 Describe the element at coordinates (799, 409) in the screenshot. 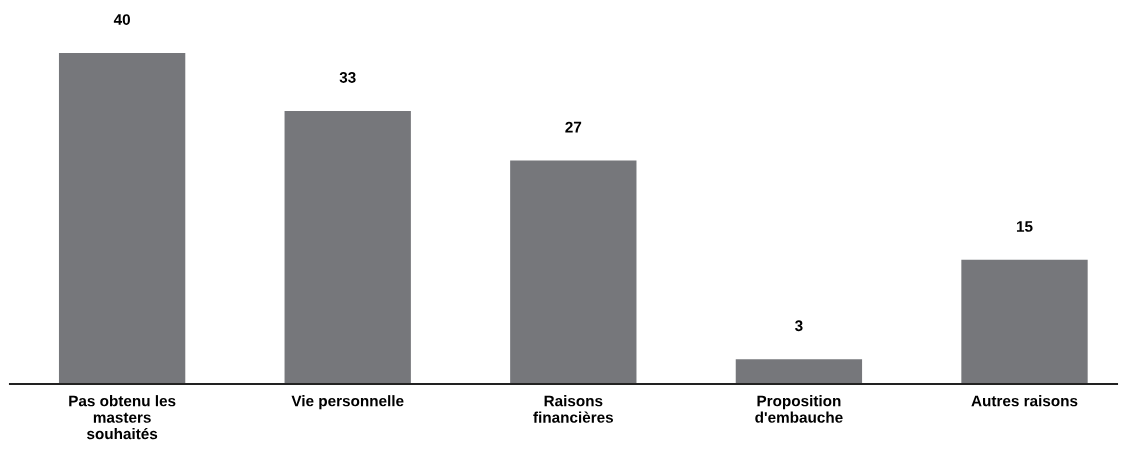

I see `x-tick-label: Proposition d'embauche` at that location.